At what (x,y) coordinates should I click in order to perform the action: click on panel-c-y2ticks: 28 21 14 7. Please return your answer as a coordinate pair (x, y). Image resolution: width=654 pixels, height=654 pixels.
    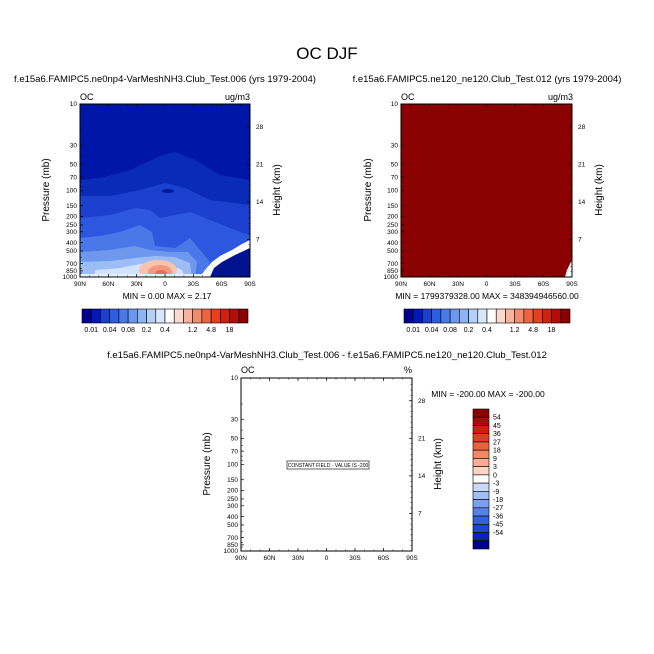
    Looking at the image, I should click on (417, 465).